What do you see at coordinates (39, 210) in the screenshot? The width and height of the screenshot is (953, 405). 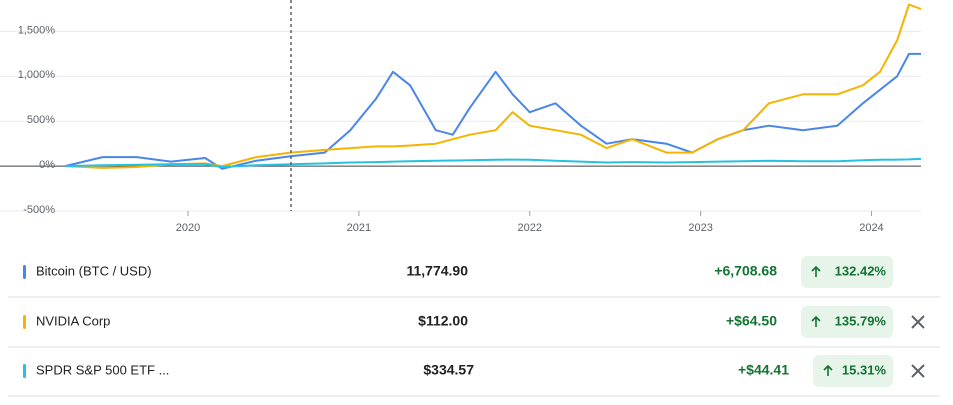 I see `y-tick-label: -500%` at bounding box center [39, 210].